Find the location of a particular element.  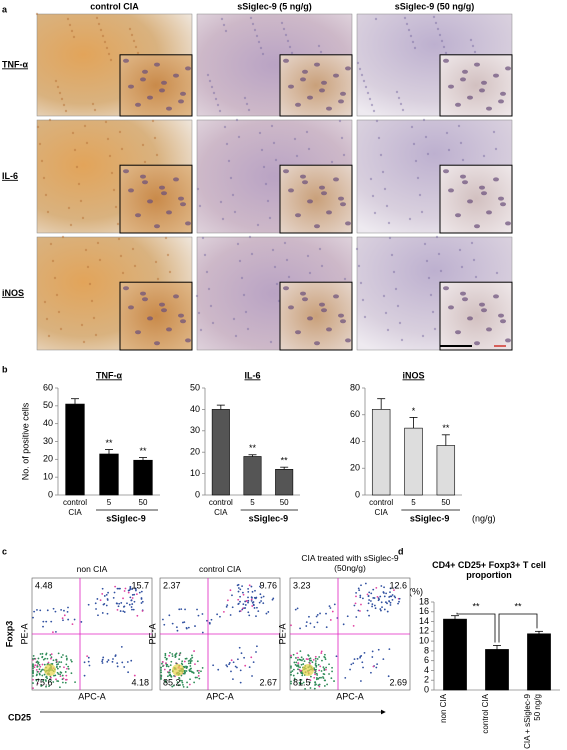

x-tick-label-box: control CIA is located at coordinates (485, 714).